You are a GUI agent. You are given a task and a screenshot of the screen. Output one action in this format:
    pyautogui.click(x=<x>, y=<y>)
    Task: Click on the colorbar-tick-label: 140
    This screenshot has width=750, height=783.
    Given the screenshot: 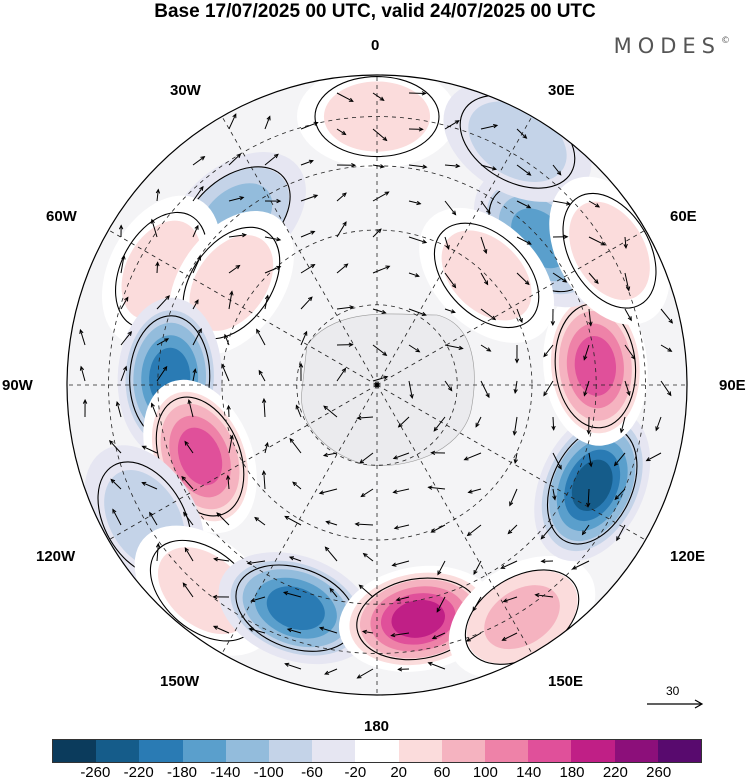 What is the action you would take?
    pyautogui.click(x=529, y=772)
    